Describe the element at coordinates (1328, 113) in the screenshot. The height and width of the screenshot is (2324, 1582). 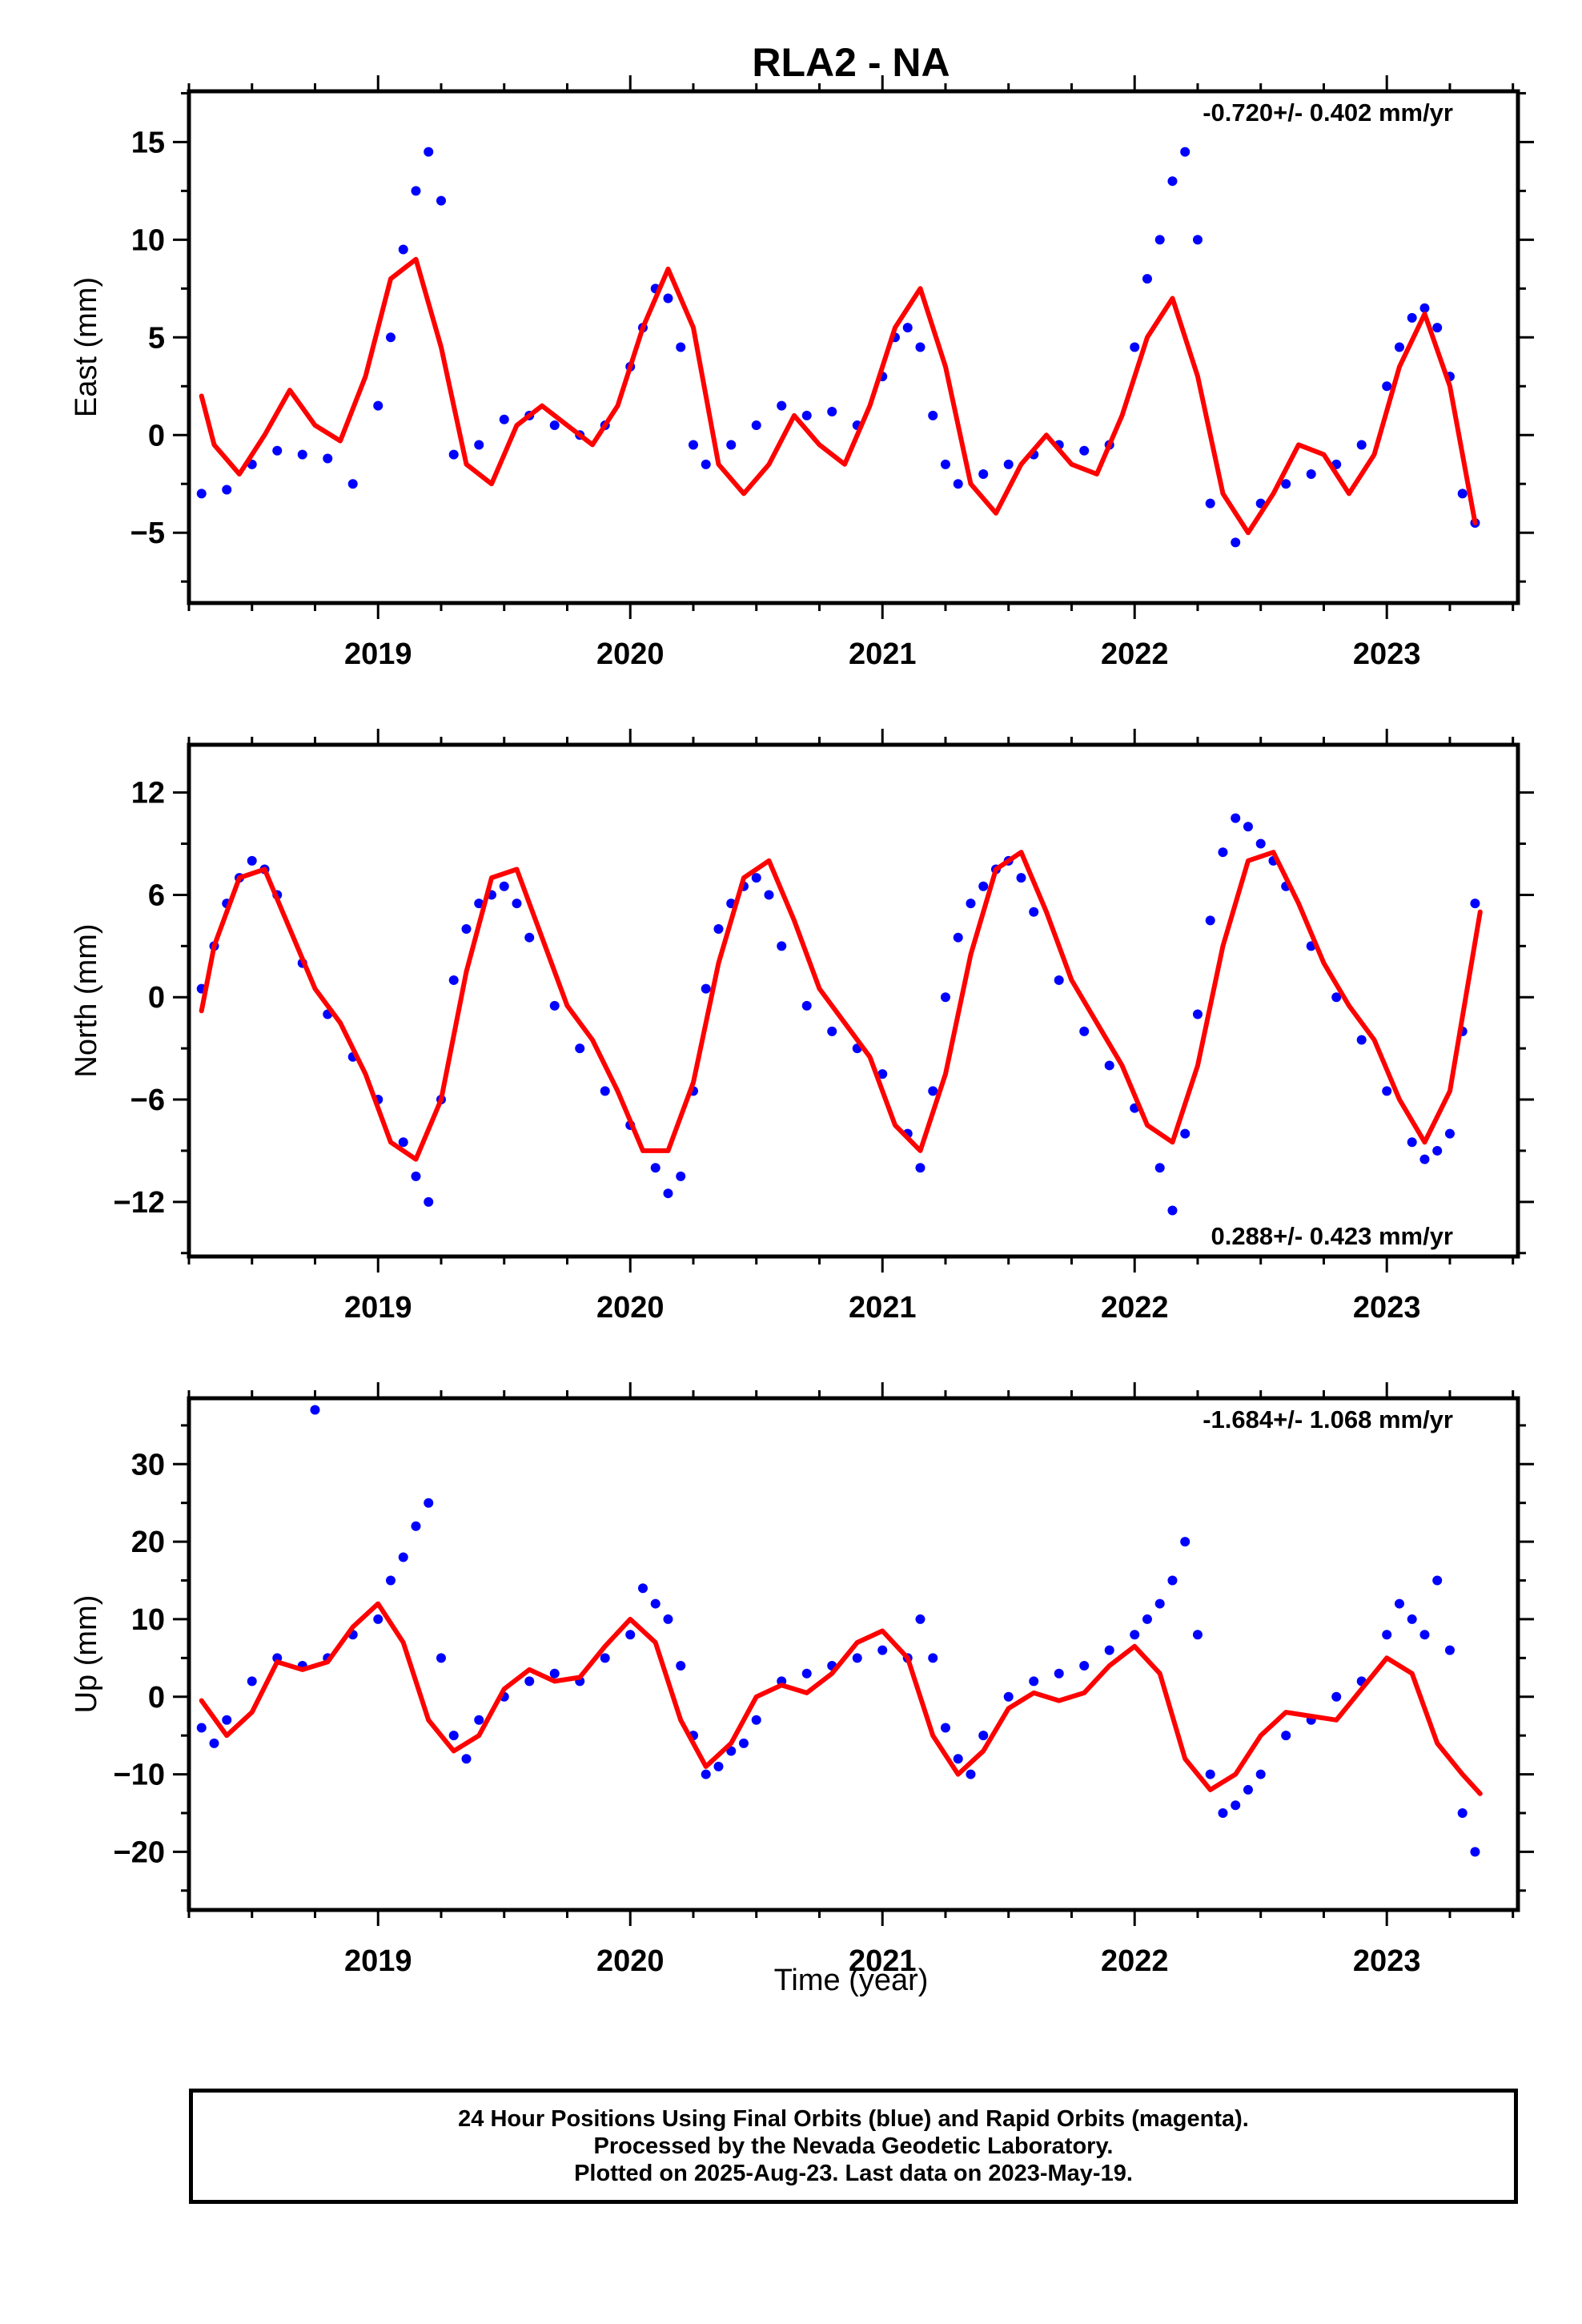
I see `velocity-rate-label: -0.720+/- 0.402 mm/yr` at that location.